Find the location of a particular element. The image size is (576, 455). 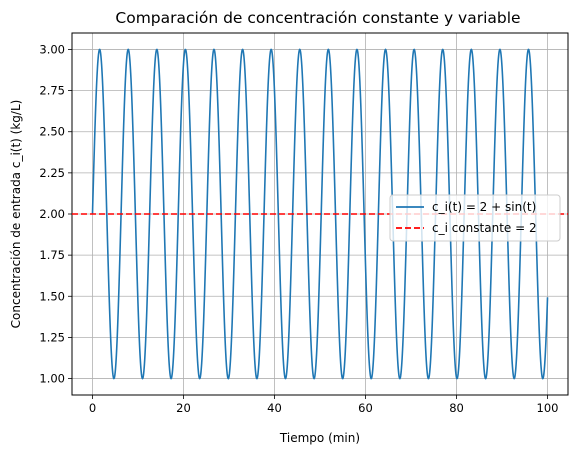

x-tick-label: 20 is located at coordinates (183, 408).